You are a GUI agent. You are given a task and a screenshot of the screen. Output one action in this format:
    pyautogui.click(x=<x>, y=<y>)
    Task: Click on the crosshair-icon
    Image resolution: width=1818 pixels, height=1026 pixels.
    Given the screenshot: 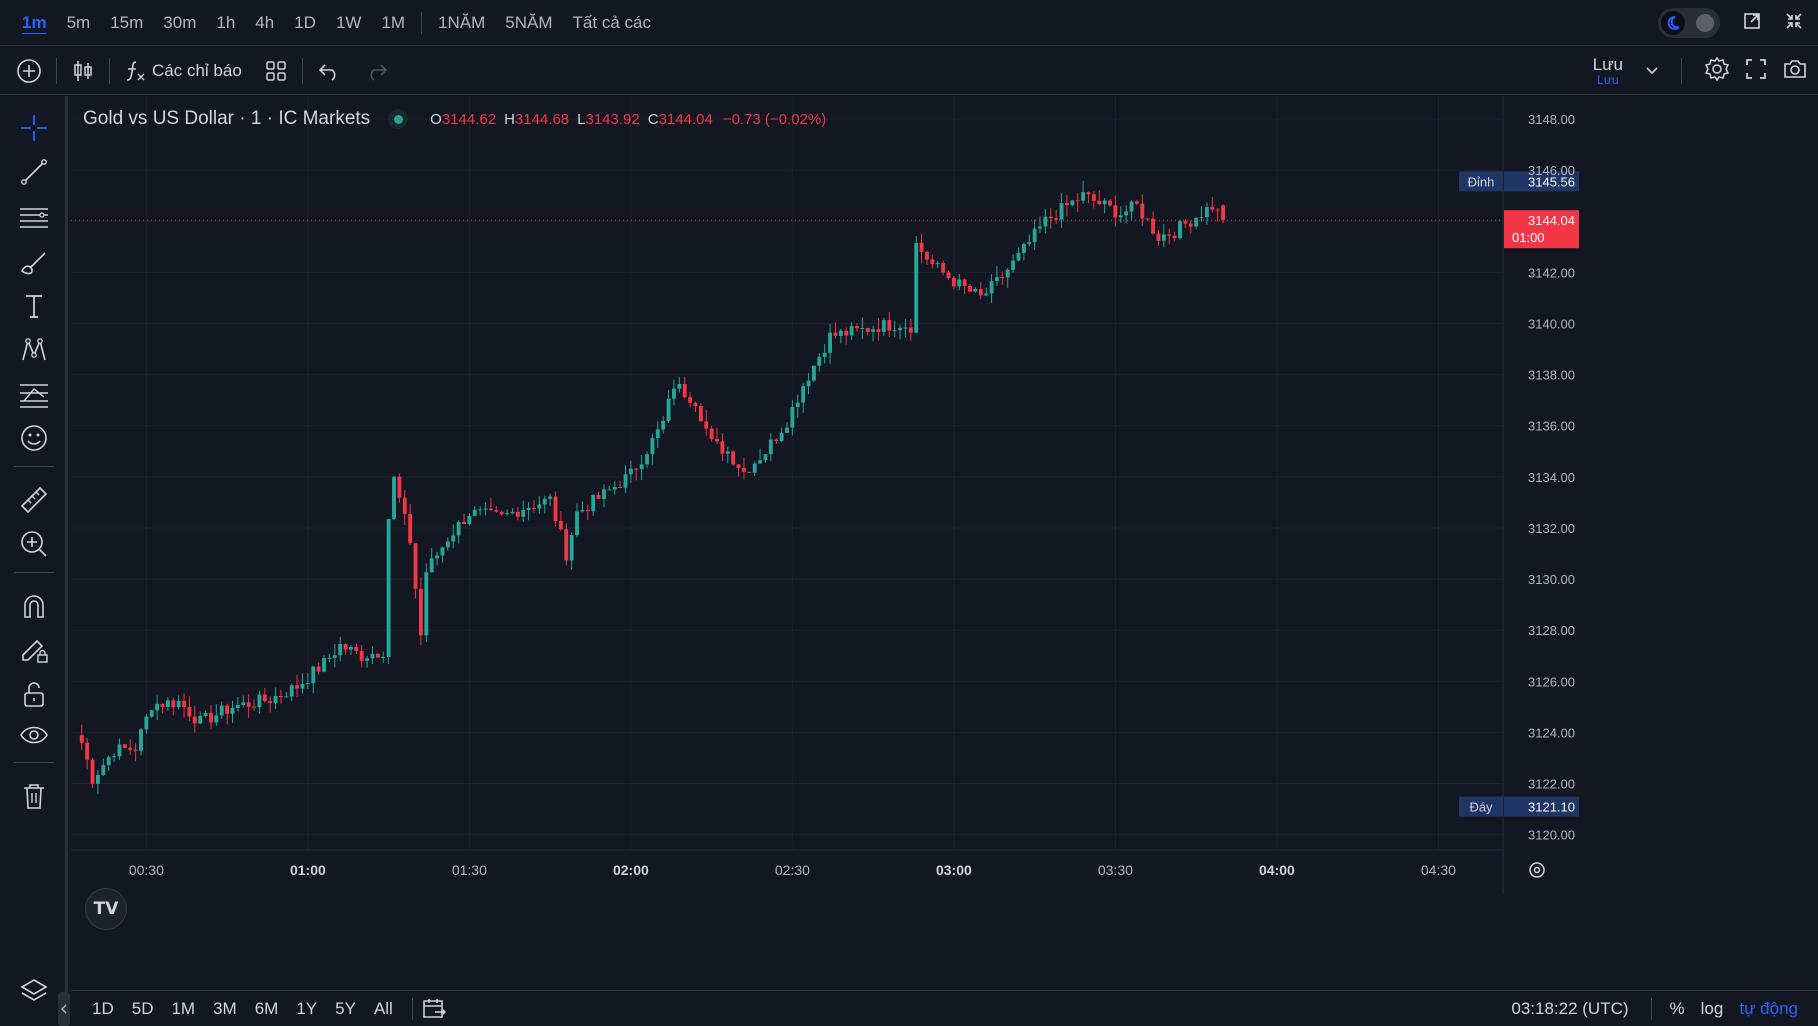 What is the action you would take?
    pyautogui.click(x=34, y=128)
    